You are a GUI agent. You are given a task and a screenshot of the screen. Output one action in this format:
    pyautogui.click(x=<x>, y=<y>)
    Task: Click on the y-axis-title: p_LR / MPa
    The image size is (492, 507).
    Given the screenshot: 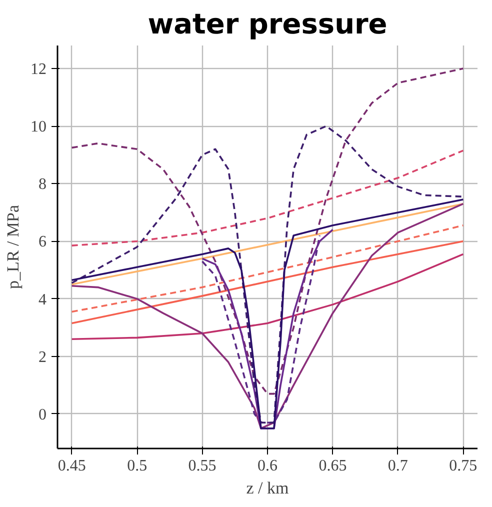 What is the action you would take?
    pyautogui.click(x=13, y=247)
    